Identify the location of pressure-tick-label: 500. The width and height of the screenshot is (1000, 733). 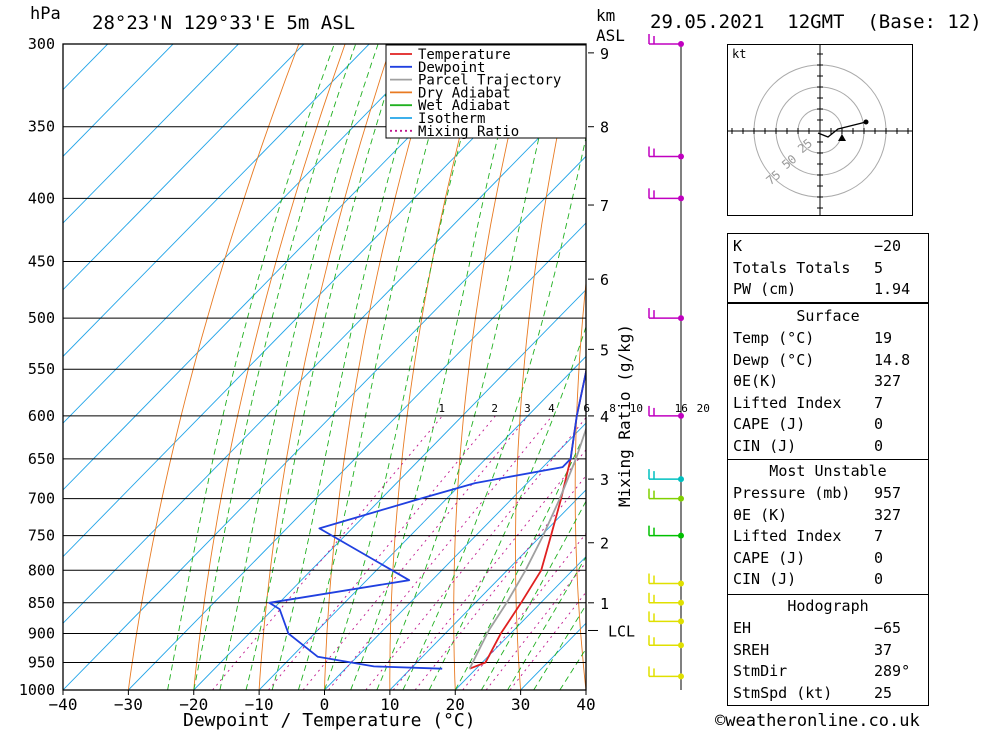
(41, 318).